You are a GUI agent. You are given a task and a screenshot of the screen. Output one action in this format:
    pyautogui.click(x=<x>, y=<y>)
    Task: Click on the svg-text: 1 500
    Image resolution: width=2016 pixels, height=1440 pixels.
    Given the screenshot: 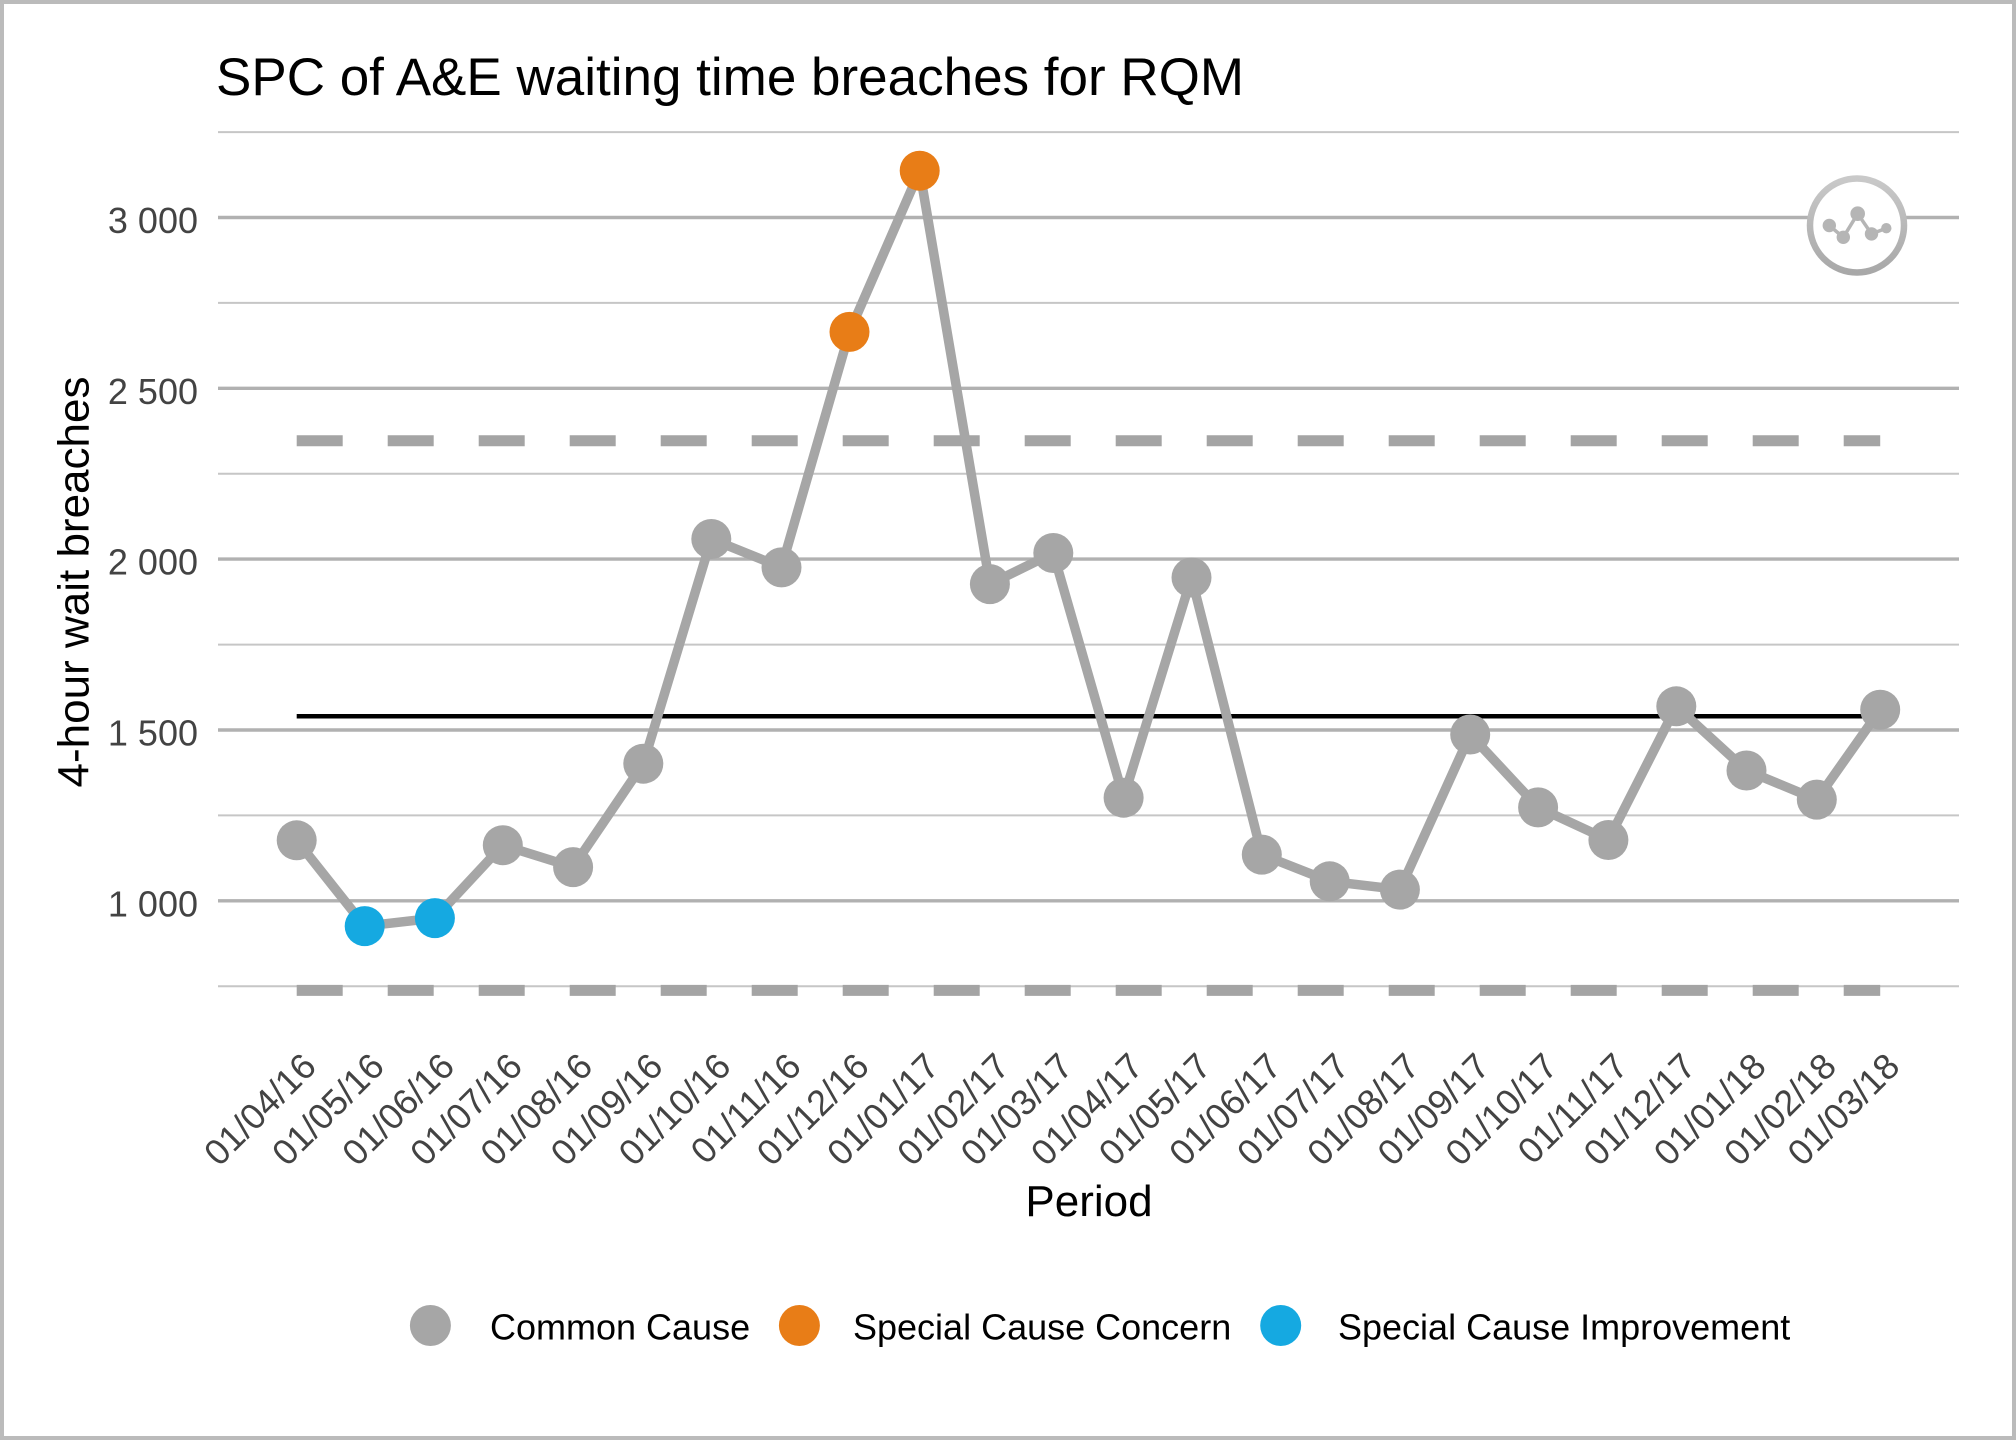 What is the action you would take?
    pyautogui.click(x=153, y=733)
    